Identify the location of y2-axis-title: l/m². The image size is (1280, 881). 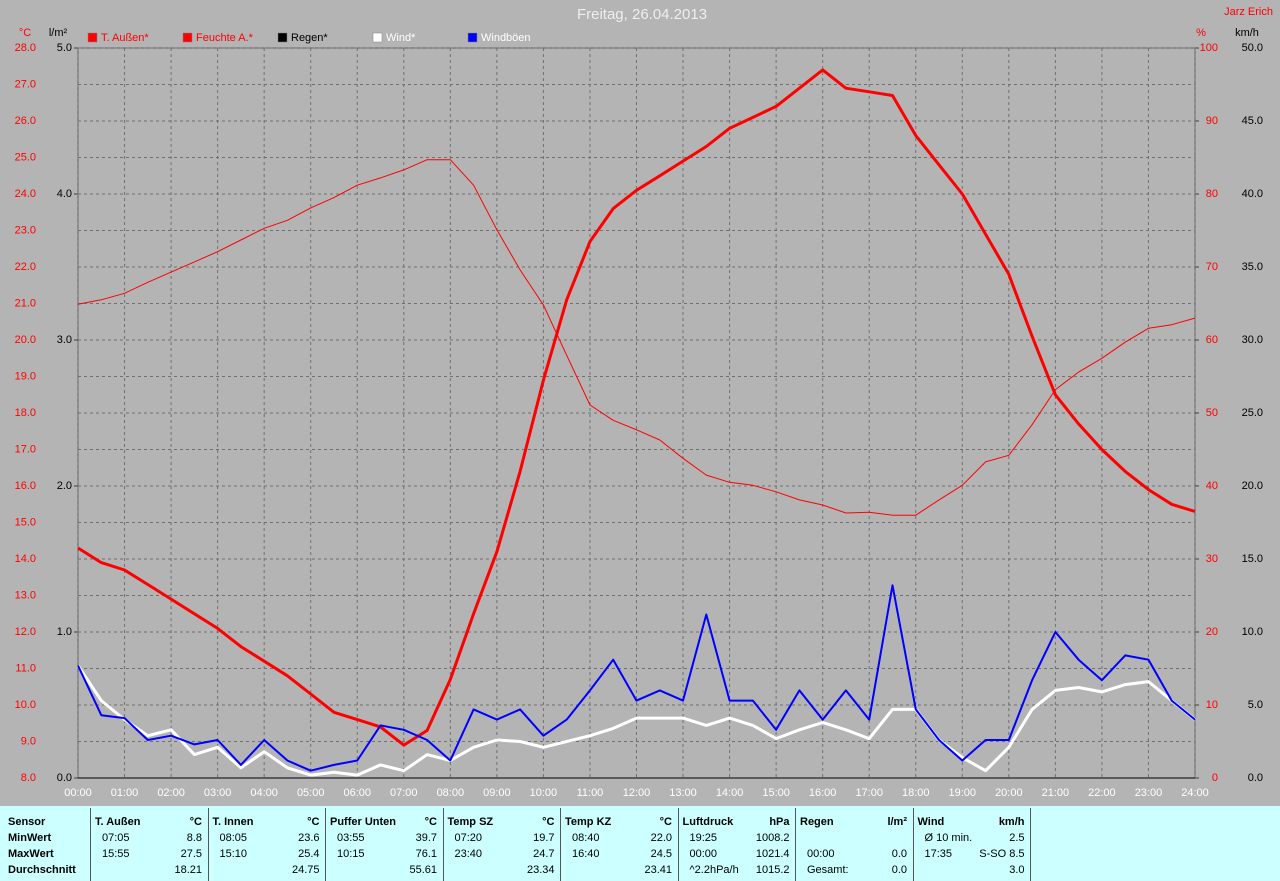
(58, 33).